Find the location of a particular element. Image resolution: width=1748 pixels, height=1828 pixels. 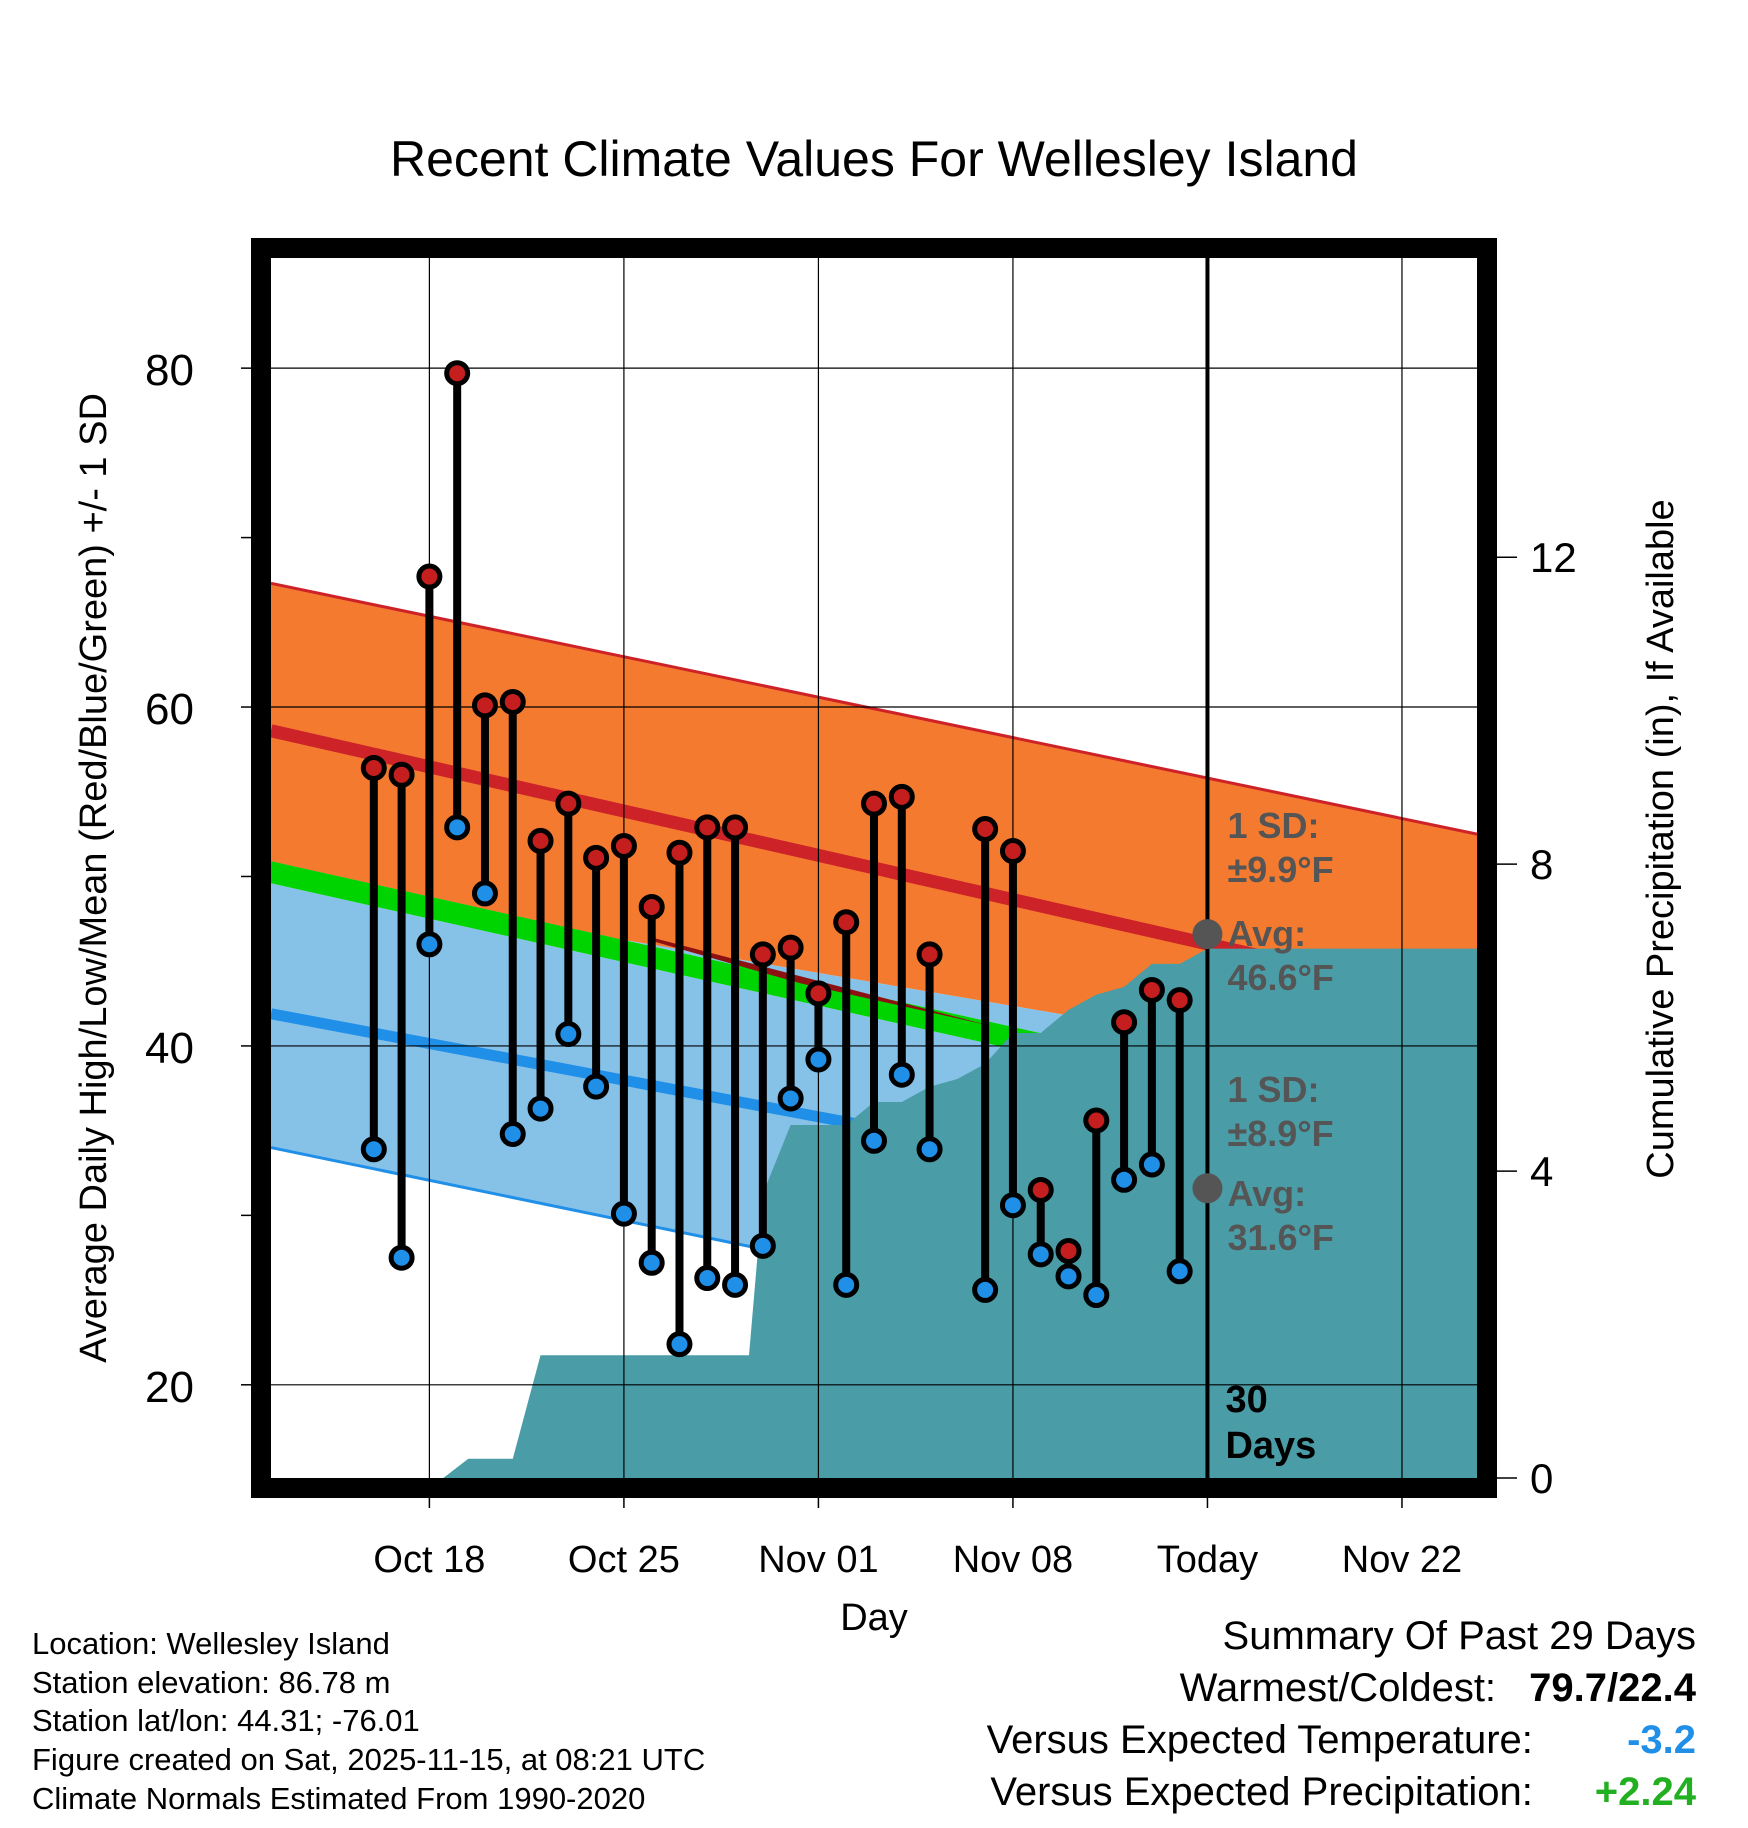

low-avg-label: Avg: is located at coordinates (1266, 1193).